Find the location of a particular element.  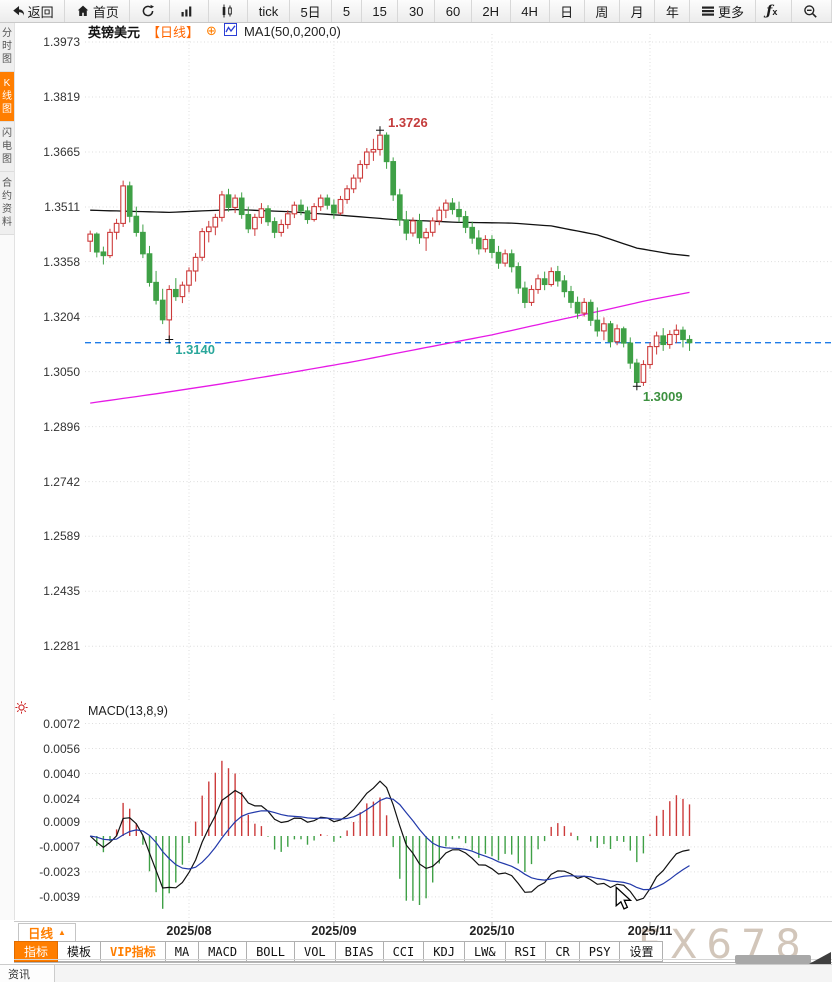

refresh-icon is located at coordinates (148, 11).